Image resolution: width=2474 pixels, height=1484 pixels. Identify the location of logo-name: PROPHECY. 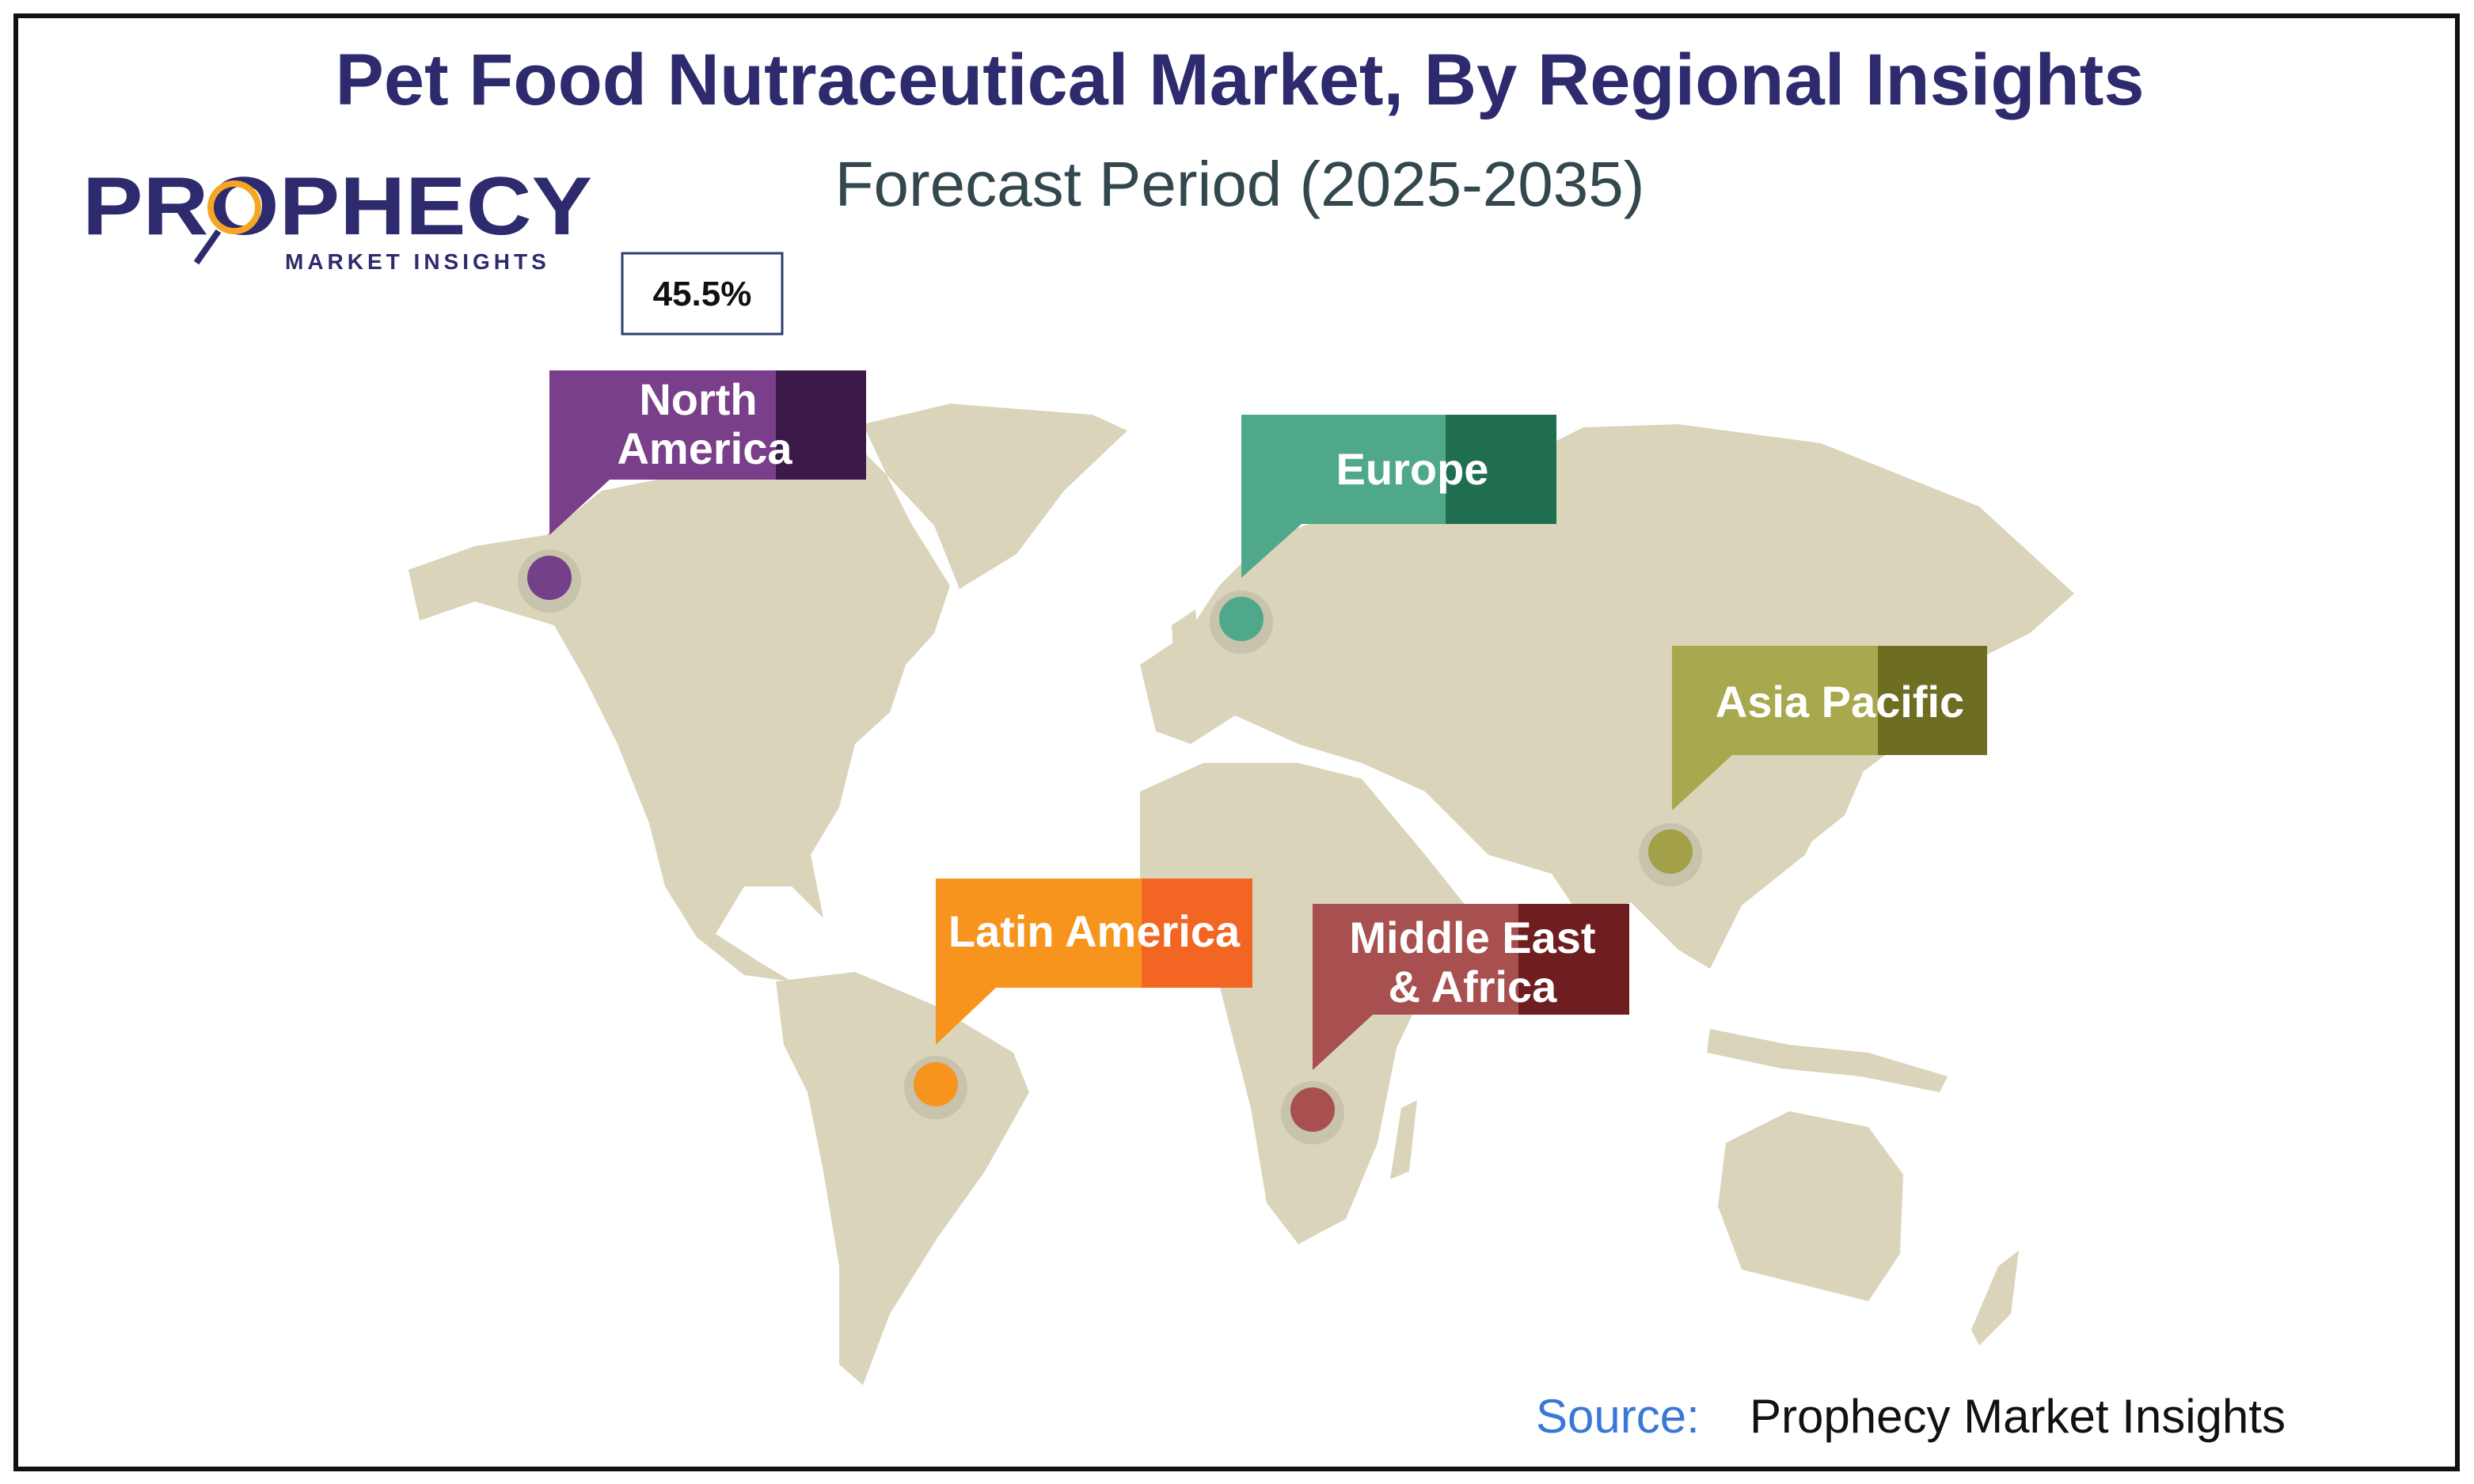
(337, 206).